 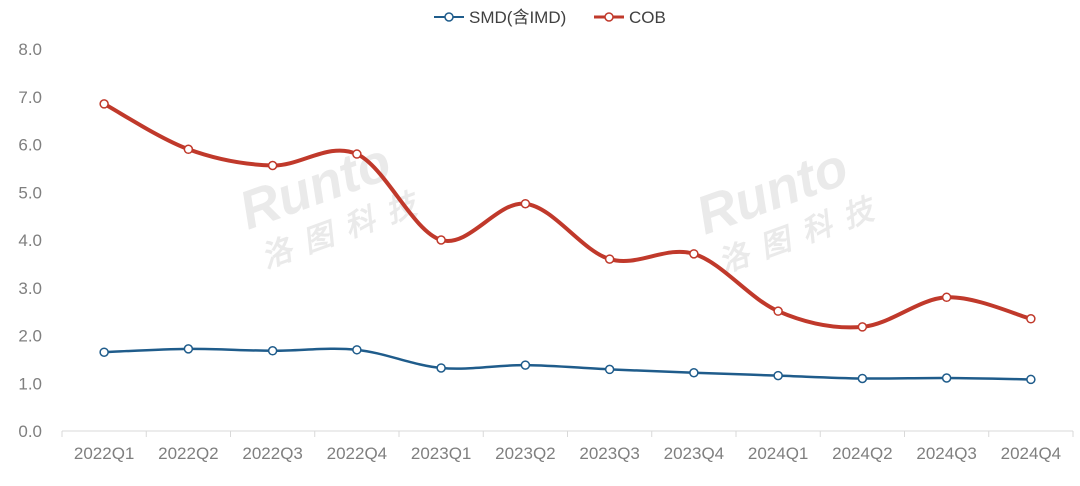 What do you see at coordinates (104, 453) in the screenshot?
I see `x-tick-label: 2022Q1` at bounding box center [104, 453].